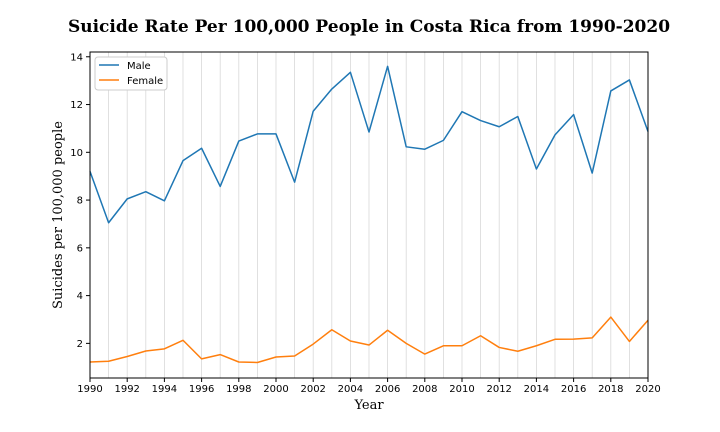  What do you see at coordinates (139, 66) in the screenshot?
I see `legend-label-male: Male` at bounding box center [139, 66].